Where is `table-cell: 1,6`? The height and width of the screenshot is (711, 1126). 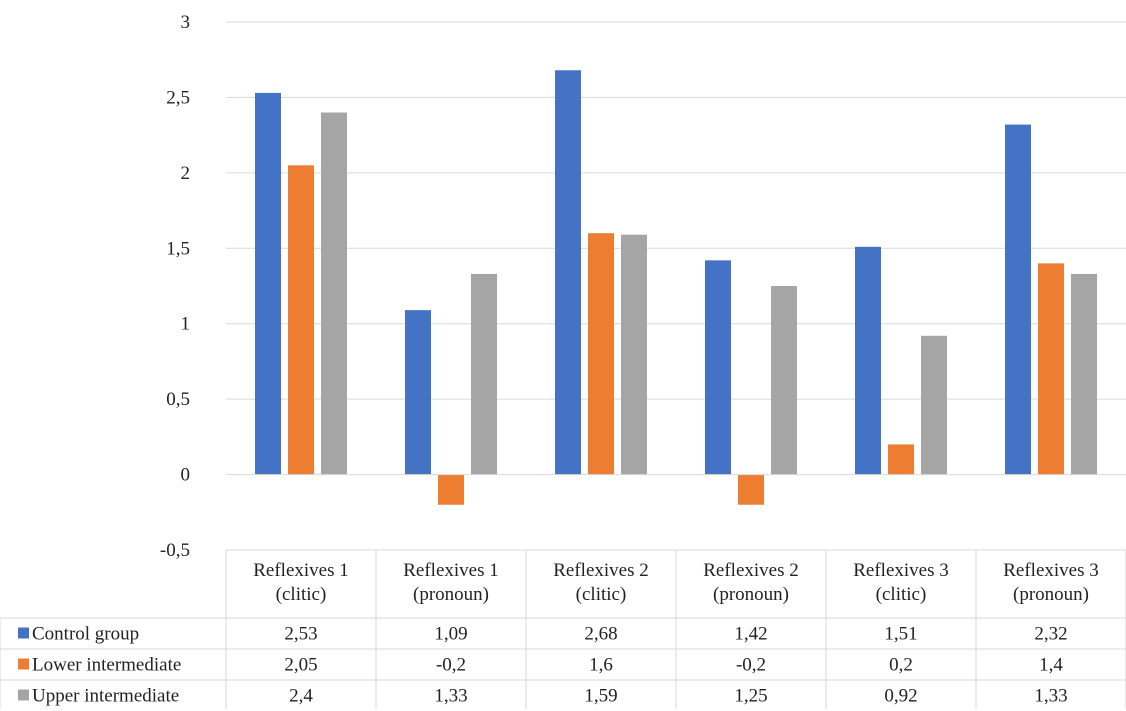 table-cell: 1,6 is located at coordinates (601, 665).